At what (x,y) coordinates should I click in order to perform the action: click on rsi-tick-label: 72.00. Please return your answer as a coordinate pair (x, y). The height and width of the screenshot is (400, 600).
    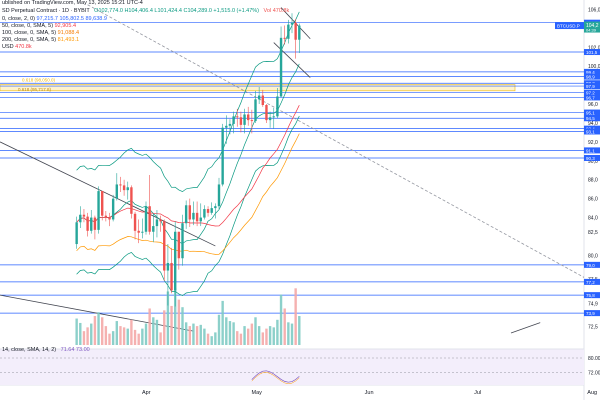
    Looking at the image, I should click on (594, 373).